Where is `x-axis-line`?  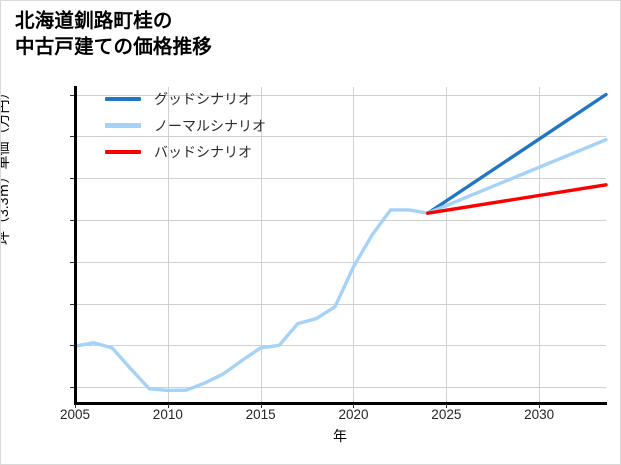
x-axis-line is located at coordinates (340, 403).